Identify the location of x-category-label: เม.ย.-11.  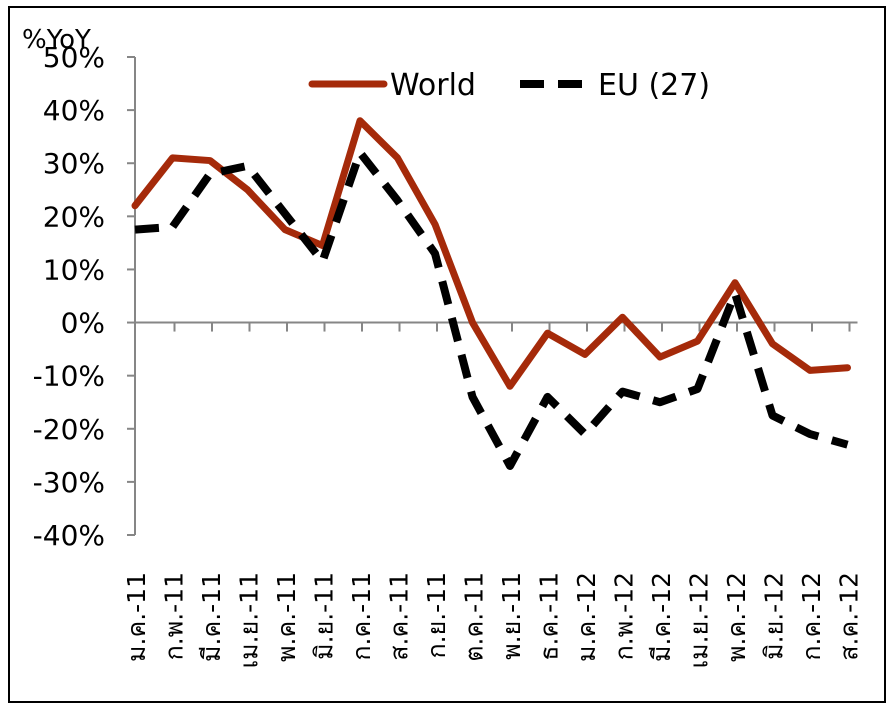
(249, 620).